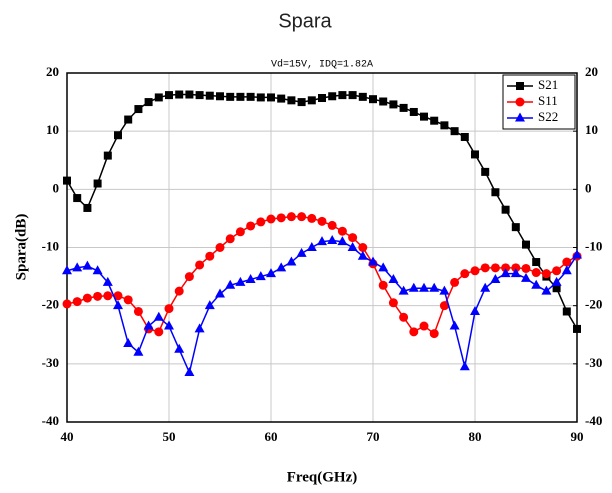  Describe the element at coordinates (21, 247) in the screenshot. I see `y-axis-label: Spara(dB)` at that location.